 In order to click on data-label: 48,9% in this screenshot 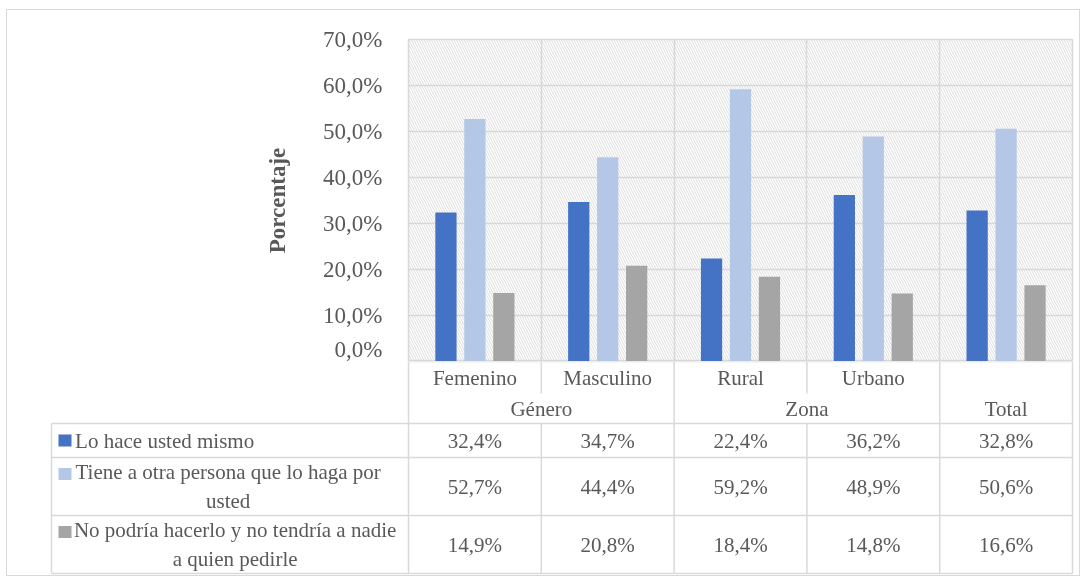, I will do `click(873, 486)`.